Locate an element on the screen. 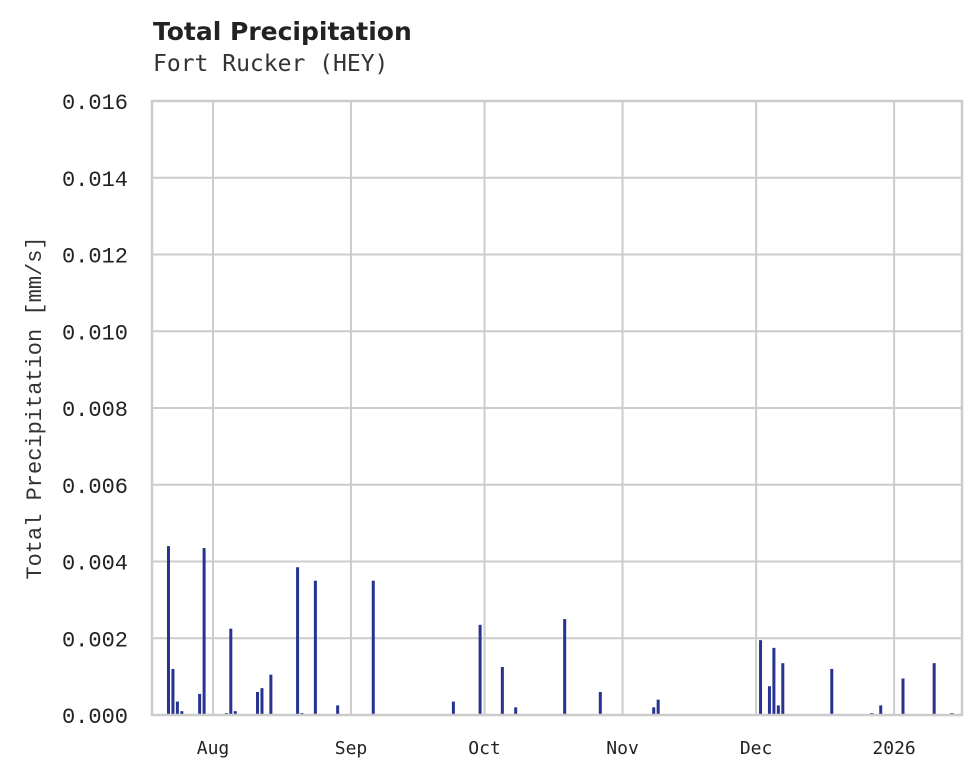 The width and height of the screenshot is (980, 780). y-tick-label: 0.010 is located at coordinates (95, 333).